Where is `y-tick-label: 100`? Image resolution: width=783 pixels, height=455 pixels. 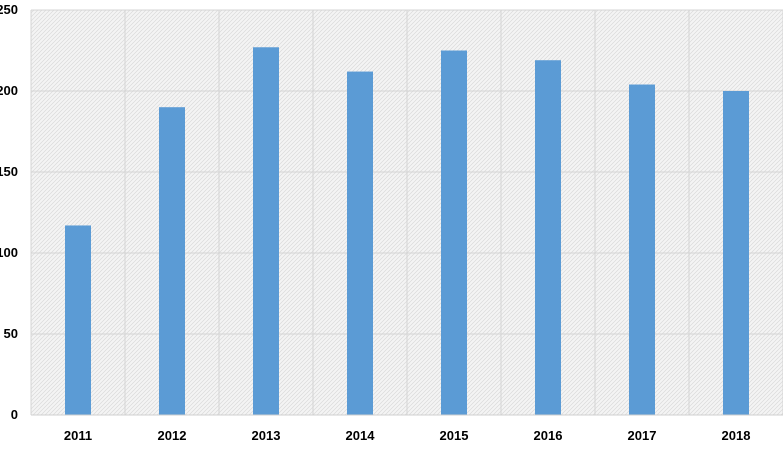
y-tick-label: 100 is located at coordinates (9, 252).